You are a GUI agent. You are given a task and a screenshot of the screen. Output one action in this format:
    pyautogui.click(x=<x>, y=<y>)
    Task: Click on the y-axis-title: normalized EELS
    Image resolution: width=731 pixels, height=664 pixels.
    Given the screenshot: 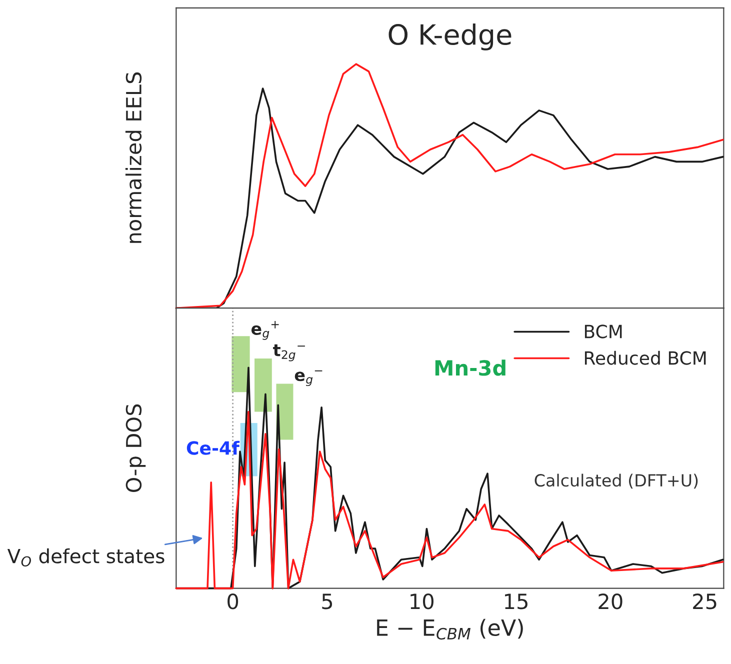 What is the action you would take?
    pyautogui.click(x=133, y=157)
    